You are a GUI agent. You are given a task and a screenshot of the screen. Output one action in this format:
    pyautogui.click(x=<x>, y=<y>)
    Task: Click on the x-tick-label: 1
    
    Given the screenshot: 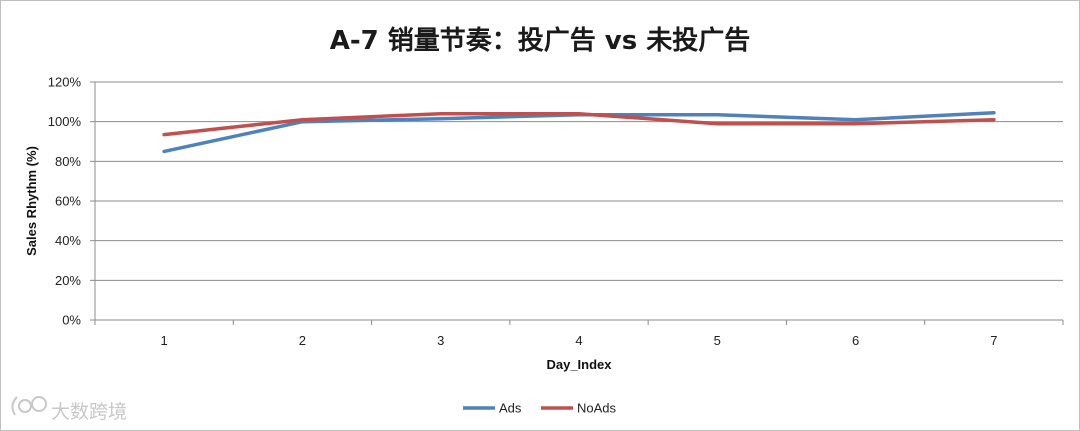 What is the action you would take?
    pyautogui.click(x=164, y=340)
    